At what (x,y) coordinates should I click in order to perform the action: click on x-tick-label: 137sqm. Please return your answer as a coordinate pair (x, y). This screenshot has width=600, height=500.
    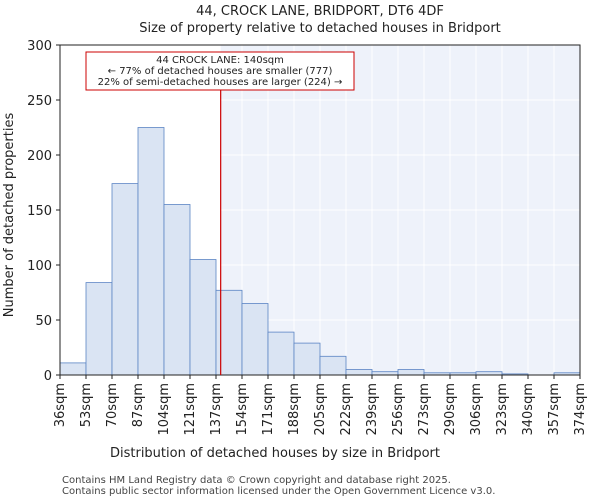
    Looking at the image, I should click on (216, 409).